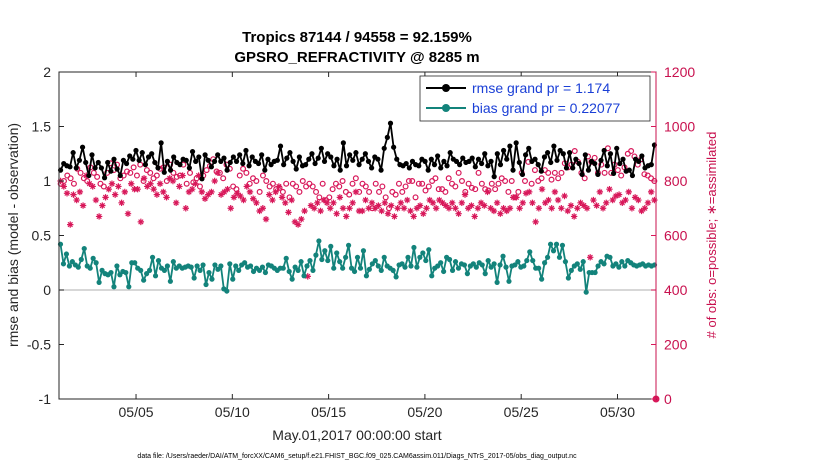  Describe the element at coordinates (136, 412) in the screenshot. I see `x-tick-label: 05/05` at that location.